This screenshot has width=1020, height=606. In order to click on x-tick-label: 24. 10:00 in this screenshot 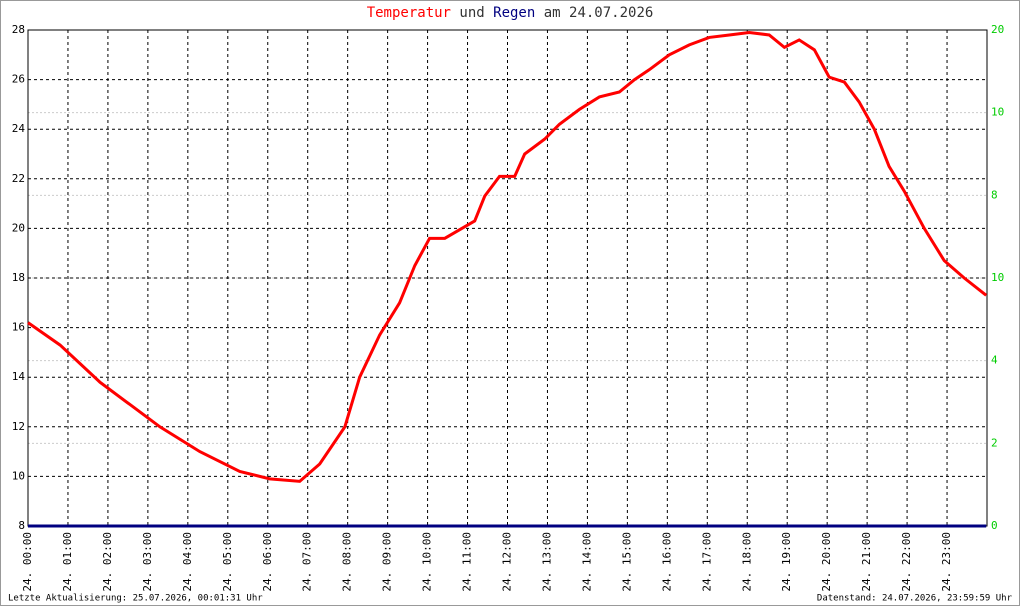, I will do `click(427, 562)`.